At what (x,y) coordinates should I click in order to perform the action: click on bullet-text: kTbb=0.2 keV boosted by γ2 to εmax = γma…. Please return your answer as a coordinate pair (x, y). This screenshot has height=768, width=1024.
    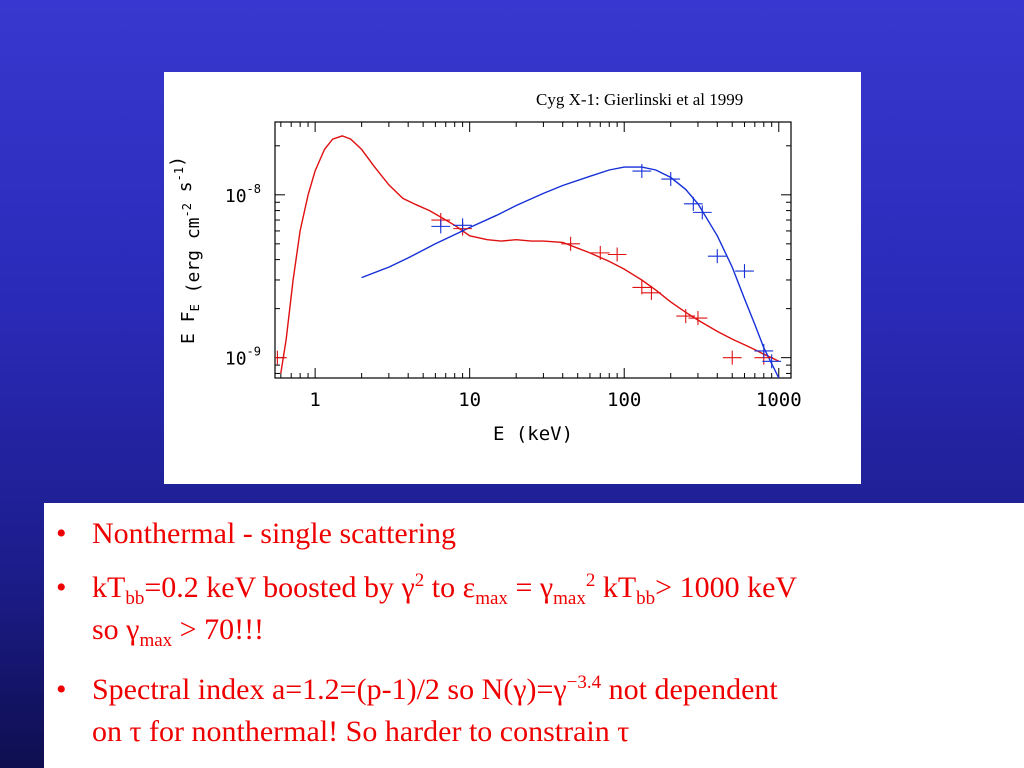
    Looking at the image, I should click on (445, 589).